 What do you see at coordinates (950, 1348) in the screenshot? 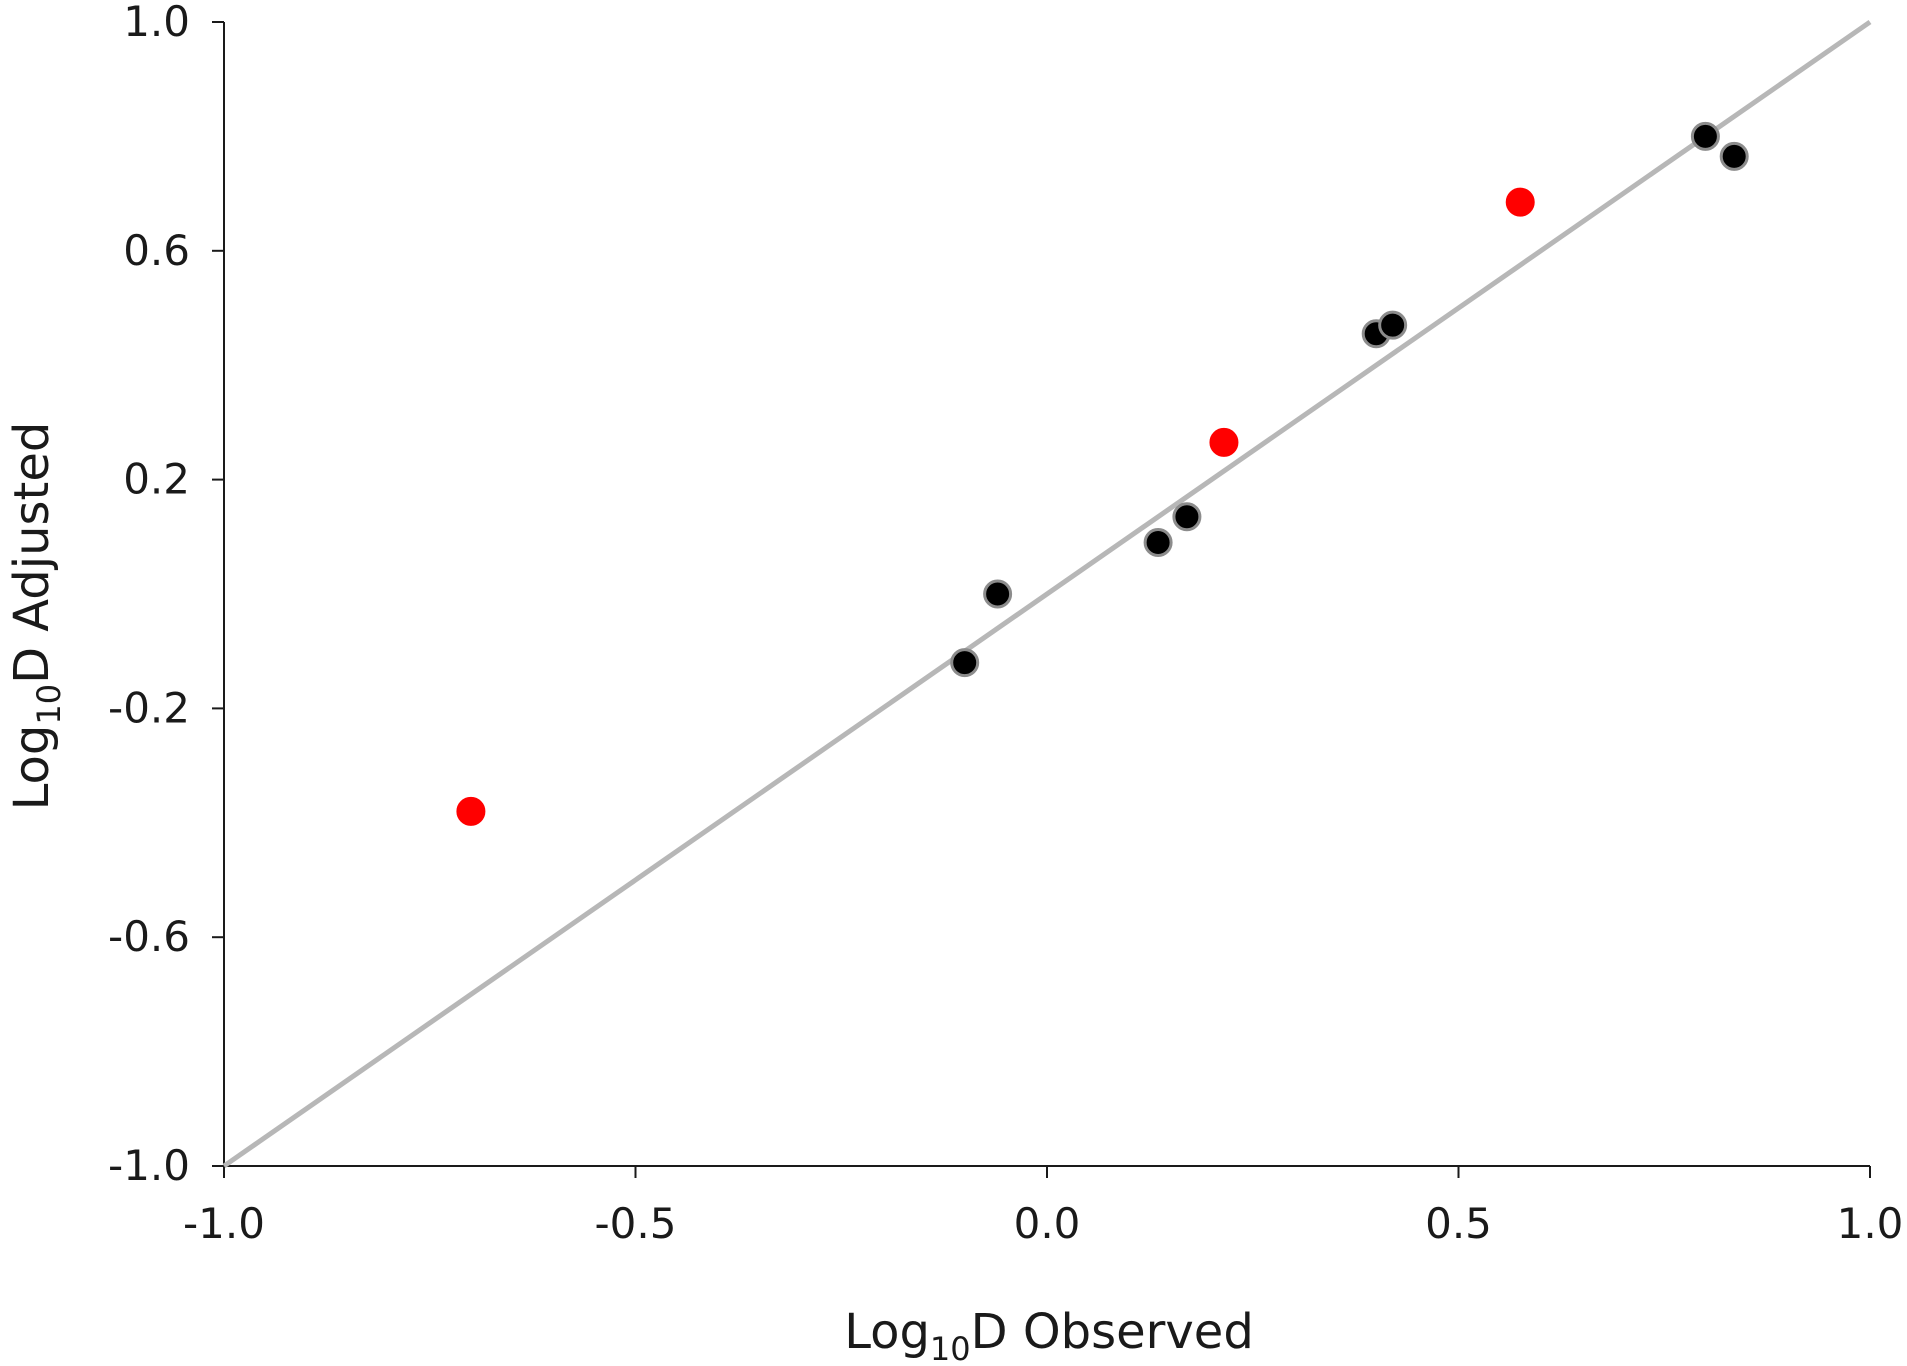
I see `x-axis-title-subscript: 10` at bounding box center [950, 1348].